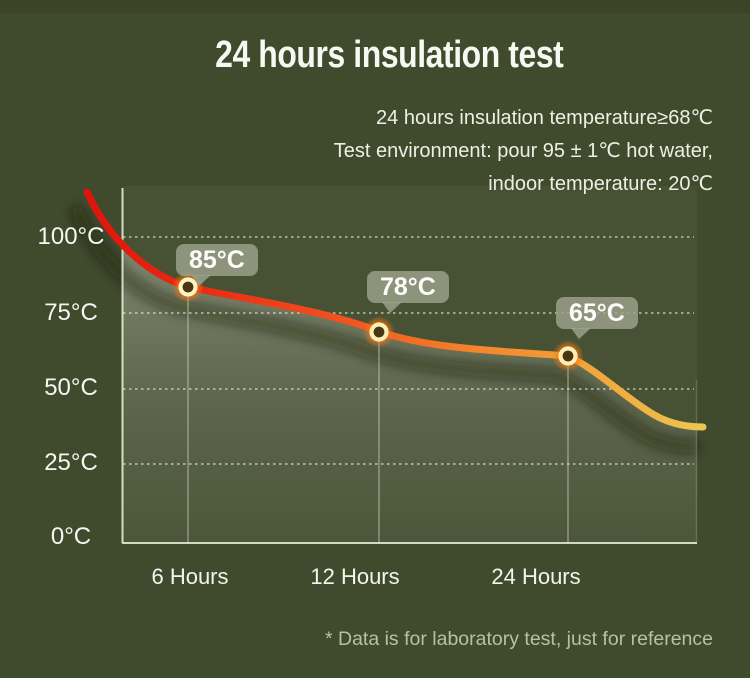 The width and height of the screenshot is (750, 678). Describe the element at coordinates (71, 462) in the screenshot. I see `y-tick-label-25c: 25°C` at that location.